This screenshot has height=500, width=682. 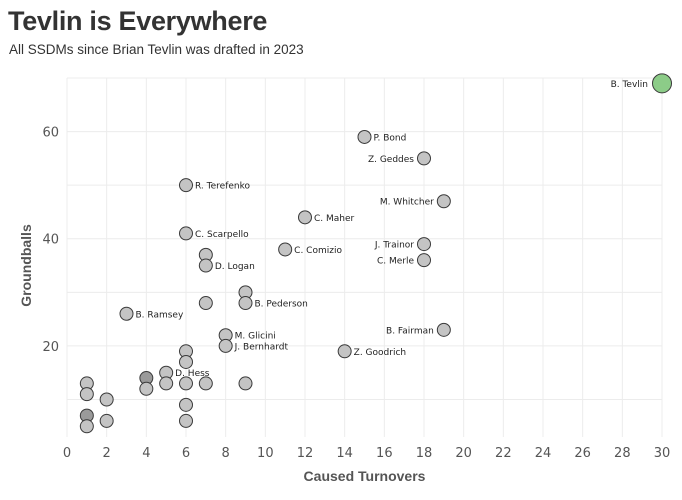 I want to click on y-tick-label: 20, so click(x=50, y=347).